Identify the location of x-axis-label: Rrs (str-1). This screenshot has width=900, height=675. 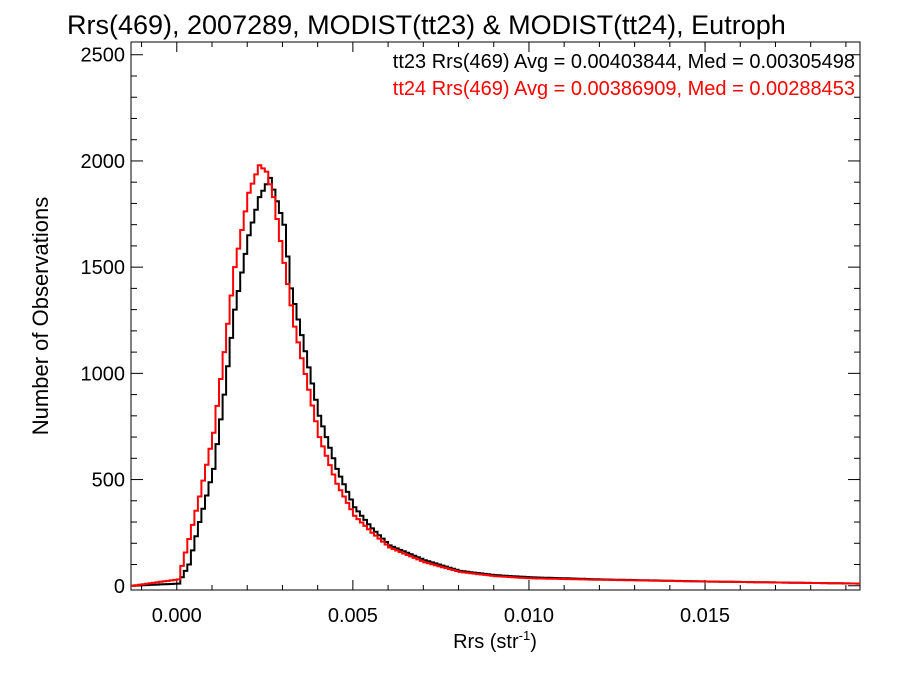
(495, 640).